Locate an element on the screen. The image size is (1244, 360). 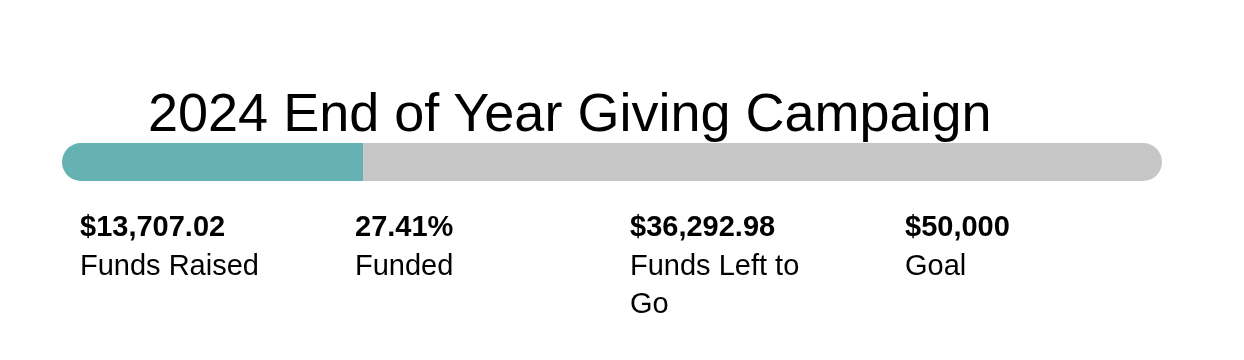
text: 27.41% is located at coordinates (405, 226).